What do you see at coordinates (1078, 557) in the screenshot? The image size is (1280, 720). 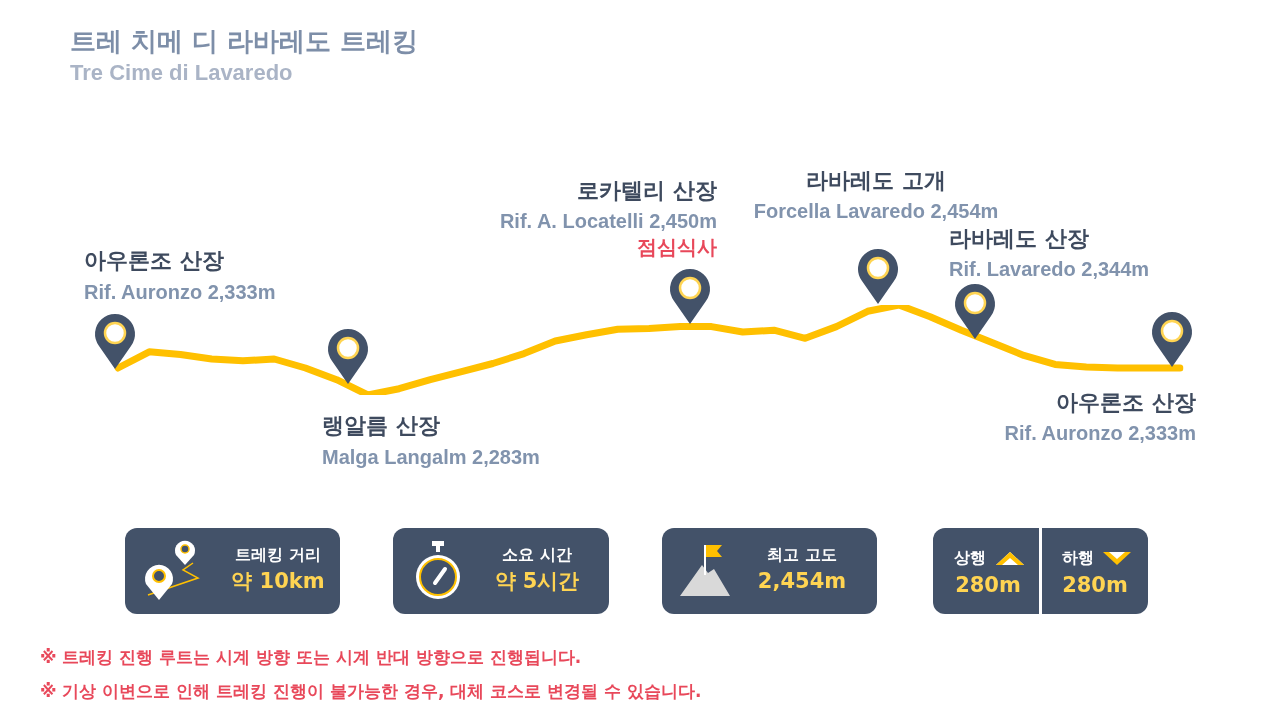 I see `text: 하행` at bounding box center [1078, 557].